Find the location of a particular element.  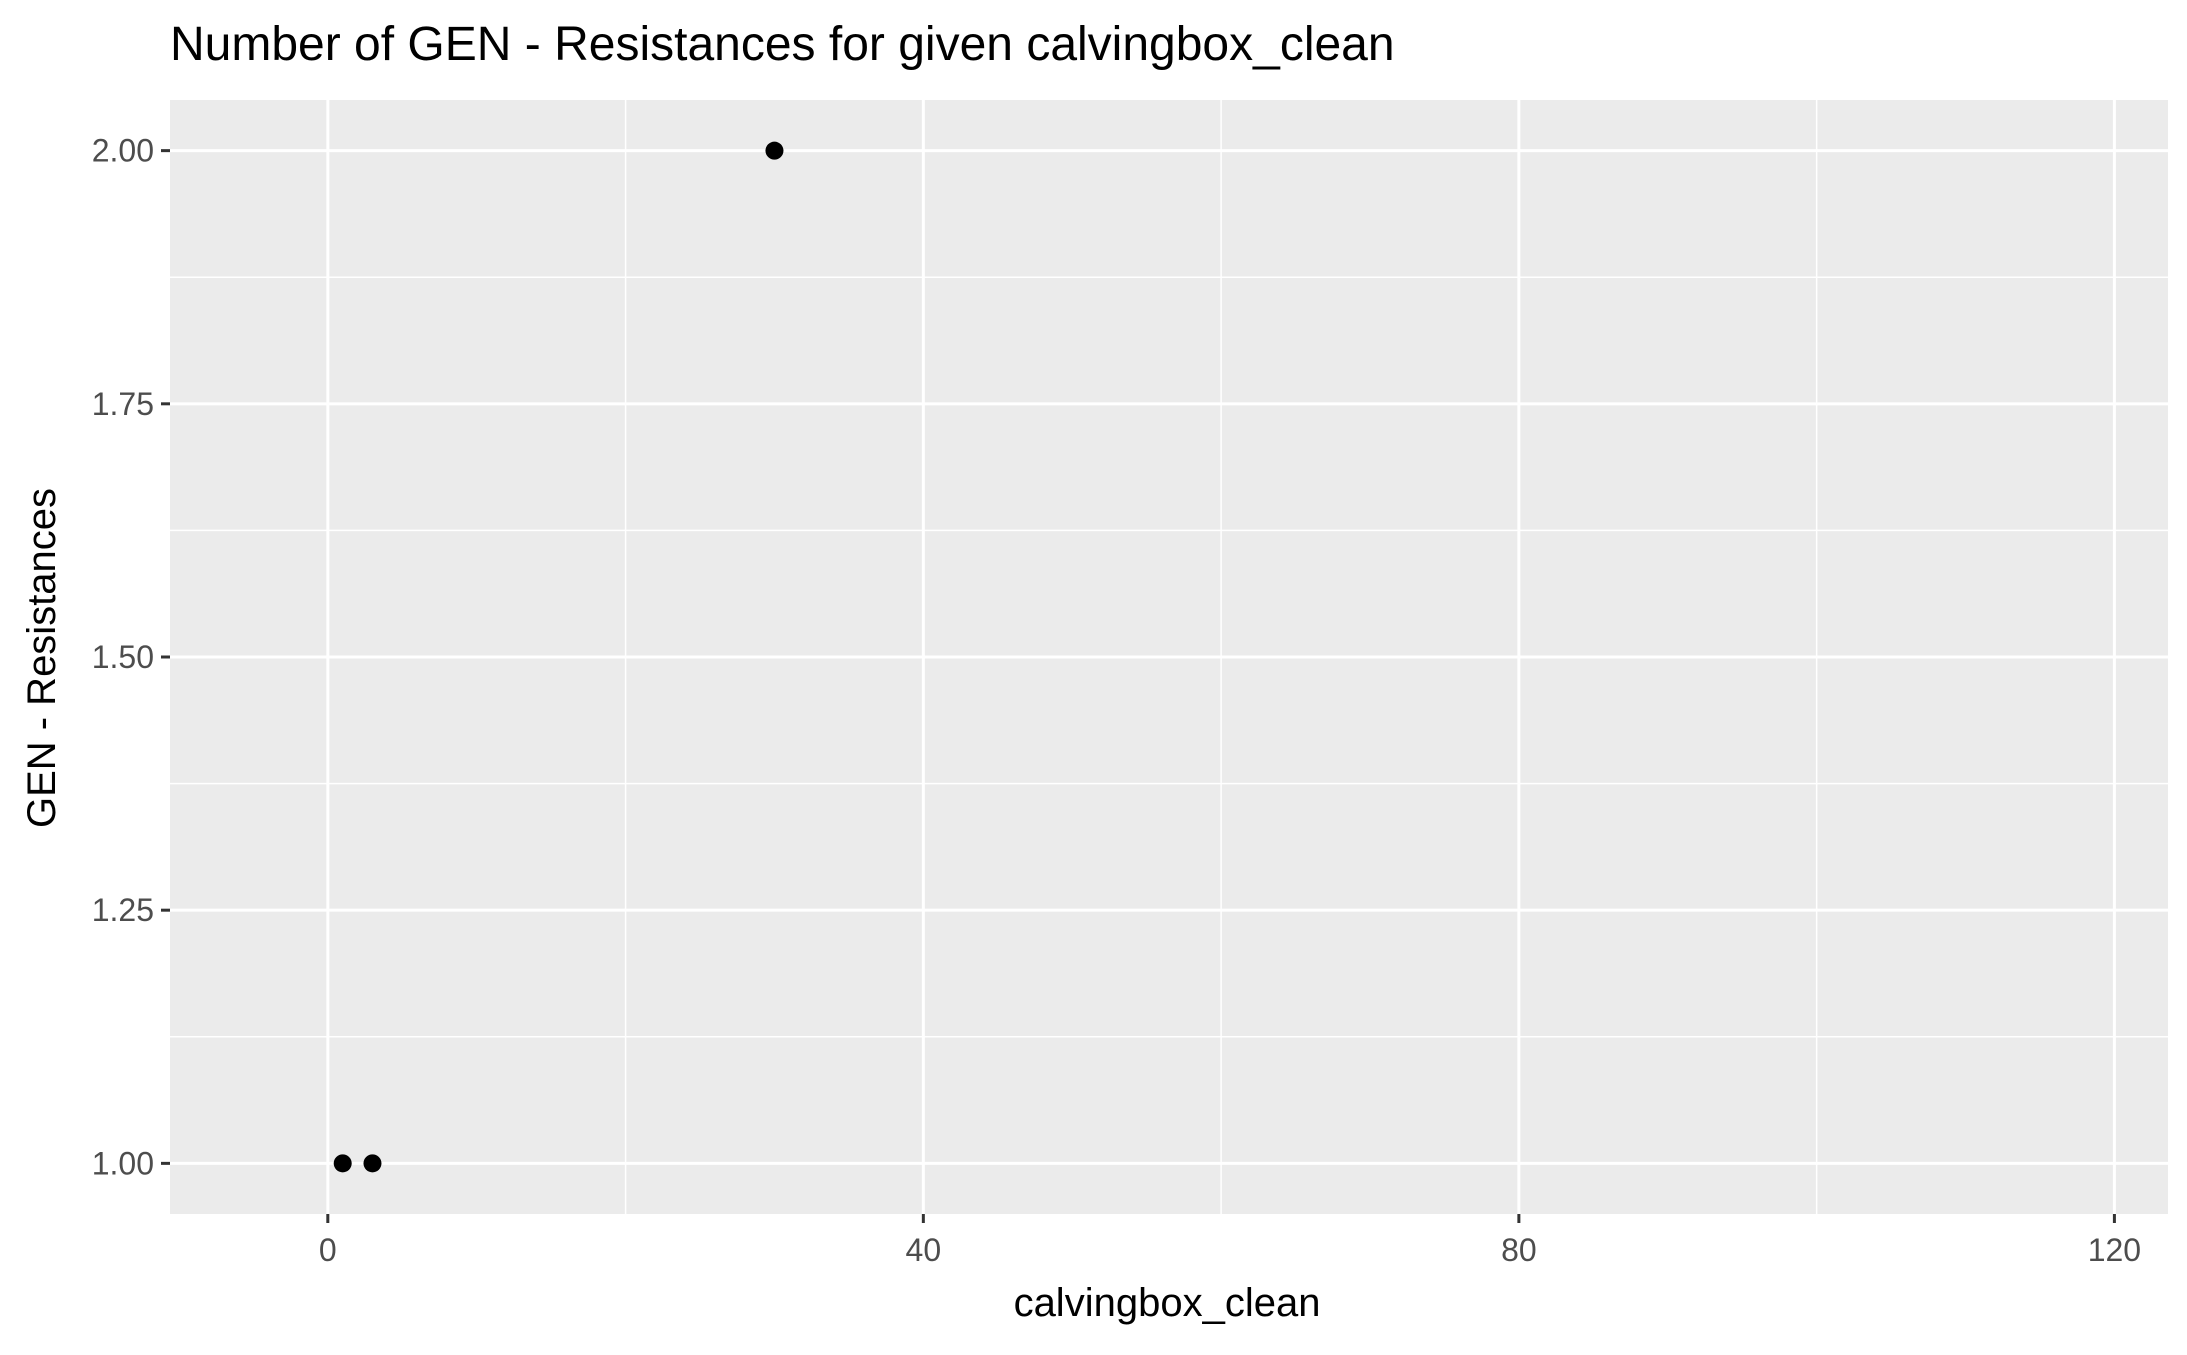

y-tick-label: 1.00 is located at coordinates (123, 1163).